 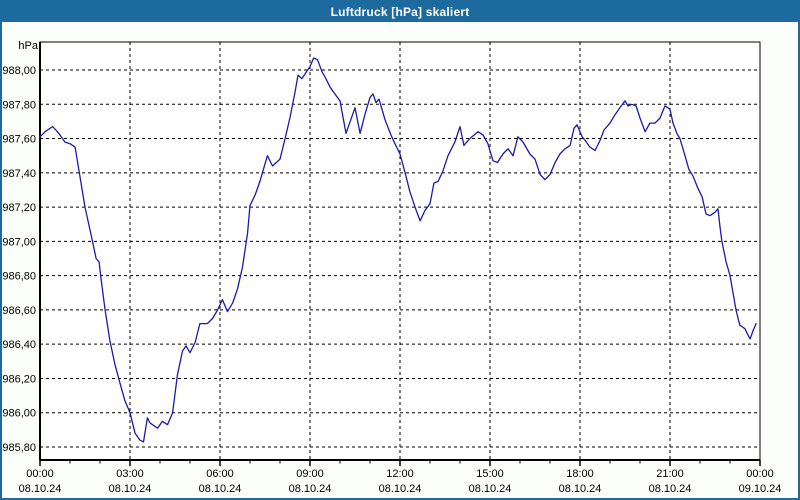 I want to click on x-tick-time-label: 15:00, so click(x=490, y=474).